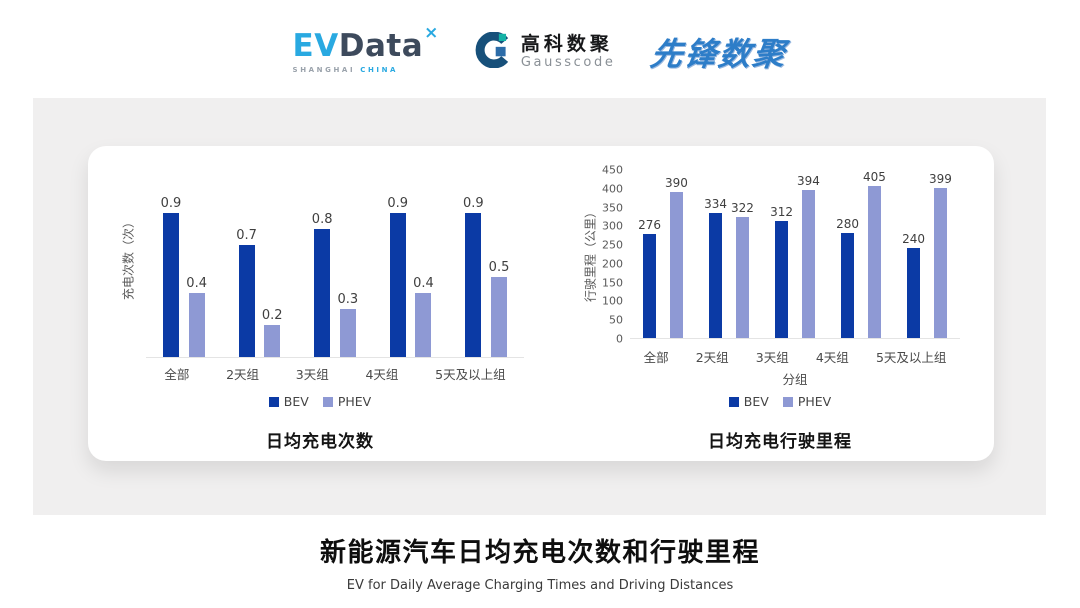 The image size is (1080, 608). What do you see at coordinates (128, 258) in the screenshot?
I see `y-axis-label: 充电次数（次）` at bounding box center [128, 258].